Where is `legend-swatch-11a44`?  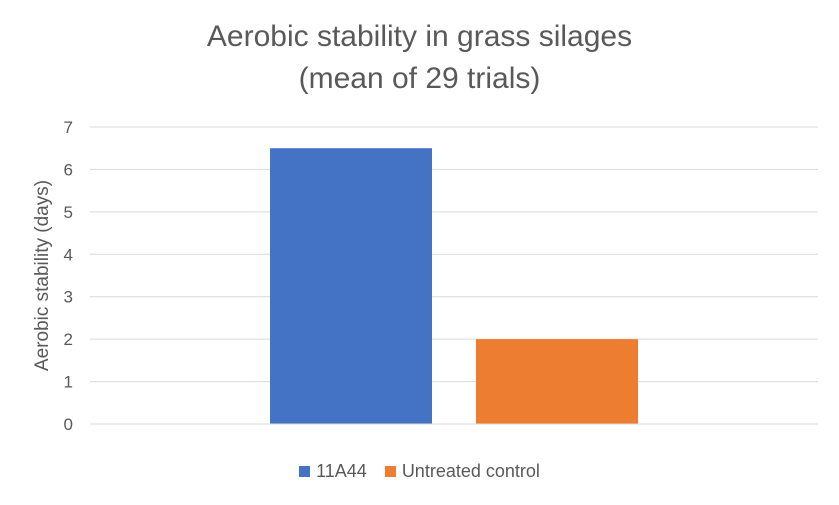 legend-swatch-11a44 is located at coordinates (305, 471).